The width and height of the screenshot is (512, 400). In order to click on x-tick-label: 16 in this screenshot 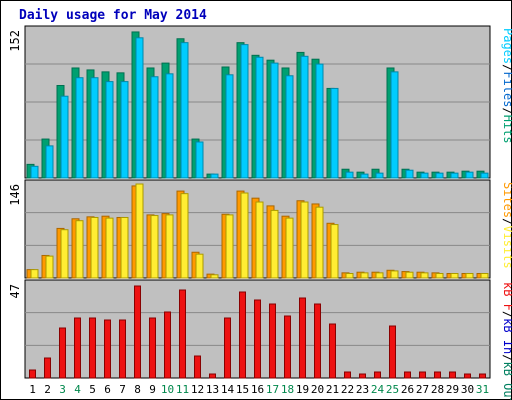, I will do `click(257, 389)`.